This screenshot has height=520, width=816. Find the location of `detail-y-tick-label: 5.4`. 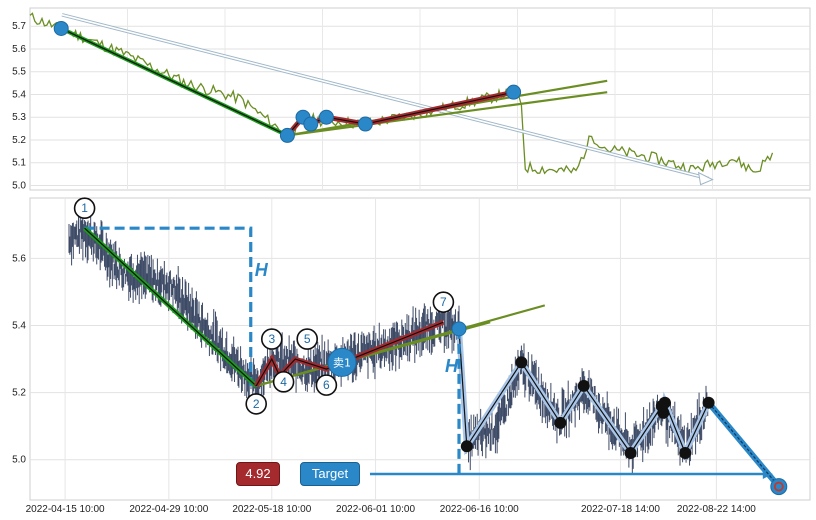

detail-y-tick-label: 5.4 is located at coordinates (19, 326).